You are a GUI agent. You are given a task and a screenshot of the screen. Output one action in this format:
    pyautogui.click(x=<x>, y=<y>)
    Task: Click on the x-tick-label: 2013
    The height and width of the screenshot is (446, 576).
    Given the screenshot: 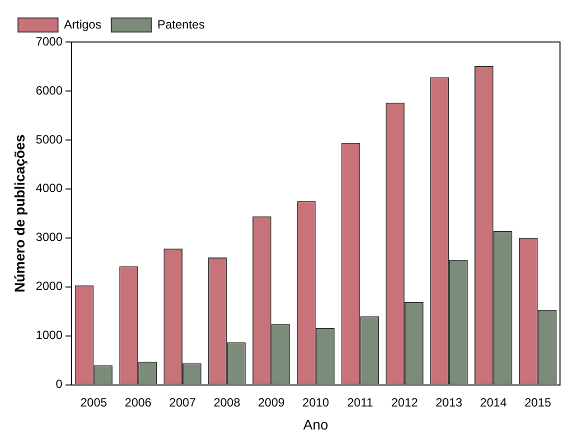 What is the action you would take?
    pyautogui.click(x=449, y=402)
    